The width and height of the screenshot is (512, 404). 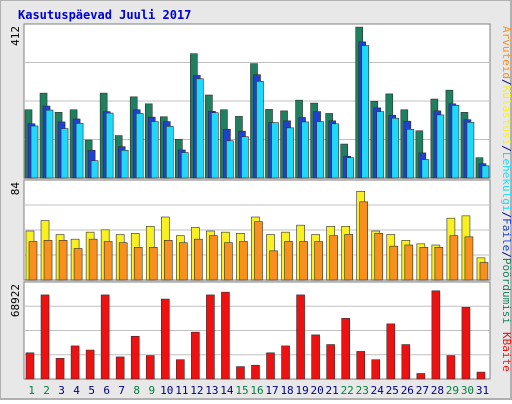 What do you see at coordinates (286, 390) in the screenshot?
I see `x-tick-label: 18` at bounding box center [286, 390].